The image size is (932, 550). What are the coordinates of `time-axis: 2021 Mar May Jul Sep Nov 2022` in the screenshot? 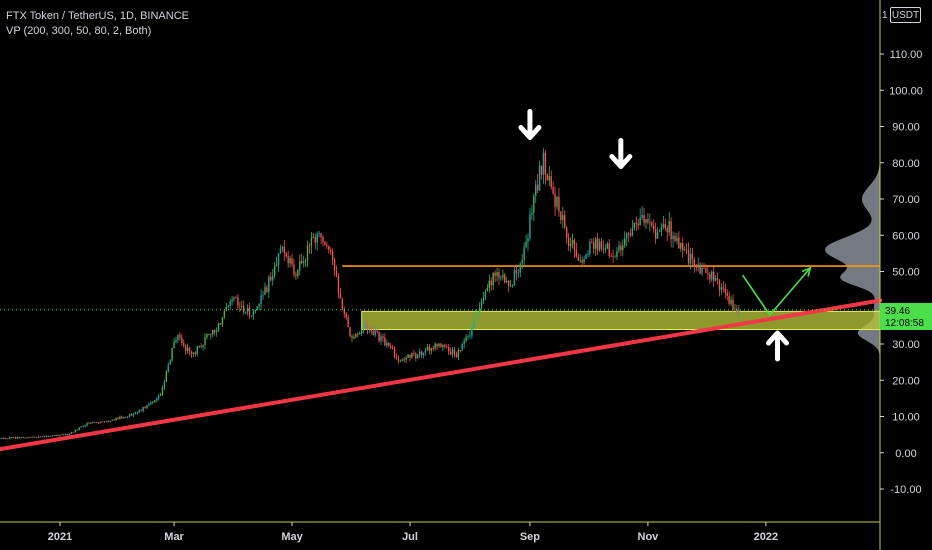 It's located at (413, 532).